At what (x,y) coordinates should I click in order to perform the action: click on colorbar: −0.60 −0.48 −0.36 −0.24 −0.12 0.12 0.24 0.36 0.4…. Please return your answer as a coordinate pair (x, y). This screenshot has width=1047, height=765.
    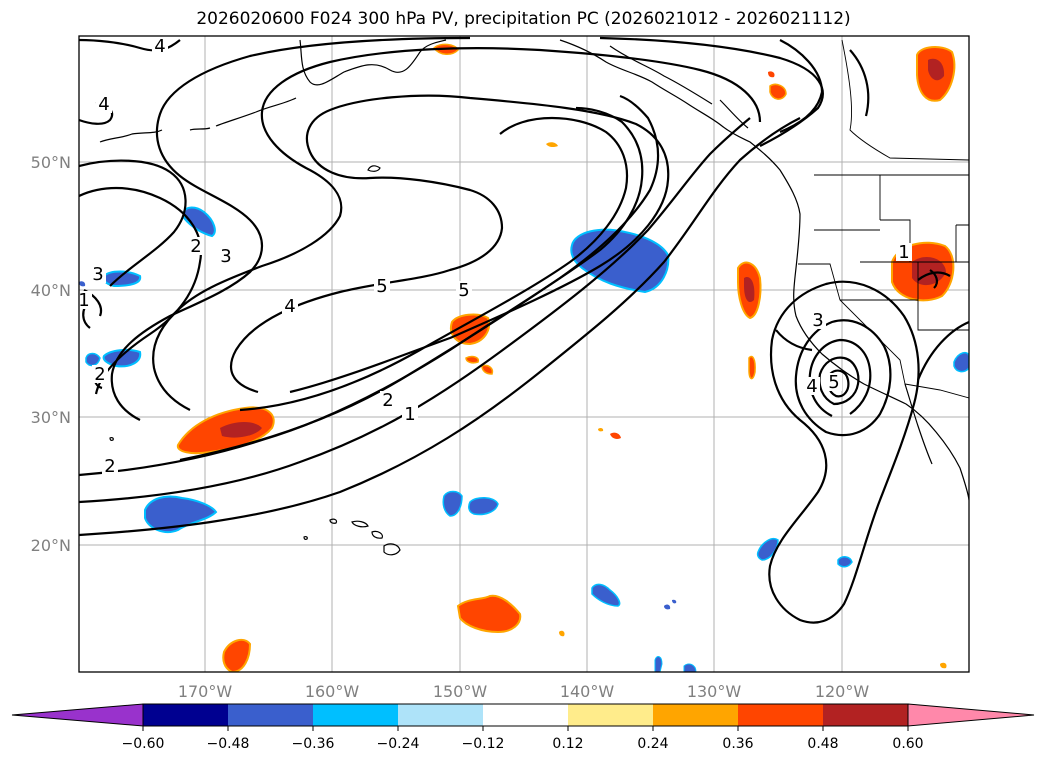
    Looking at the image, I should click on (523, 727).